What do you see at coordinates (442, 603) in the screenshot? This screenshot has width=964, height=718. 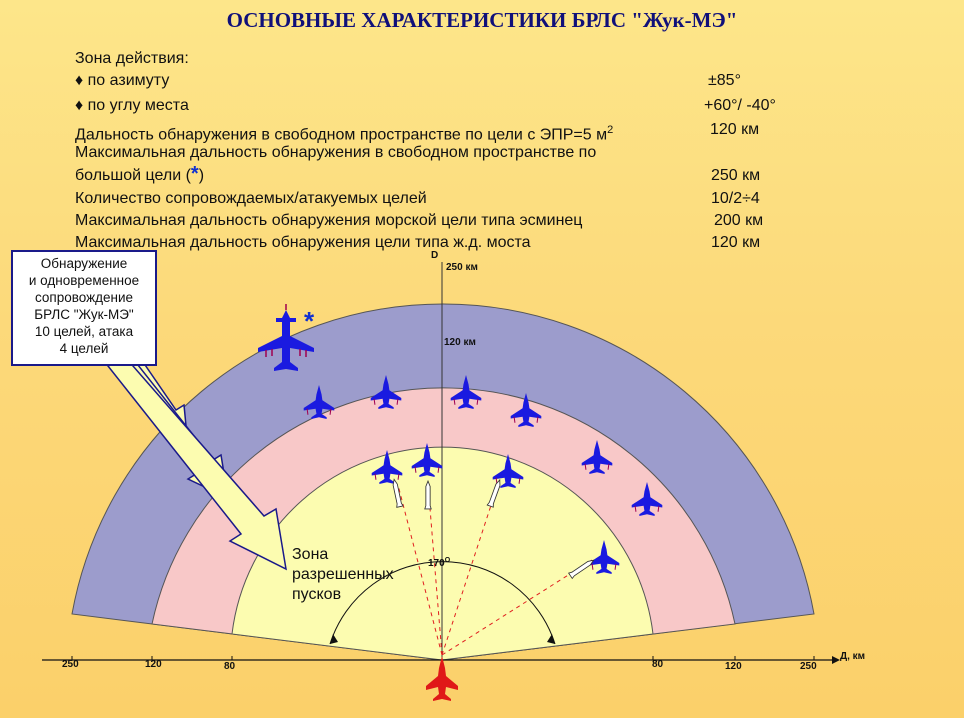 I see `angle-arc` at bounding box center [442, 603].